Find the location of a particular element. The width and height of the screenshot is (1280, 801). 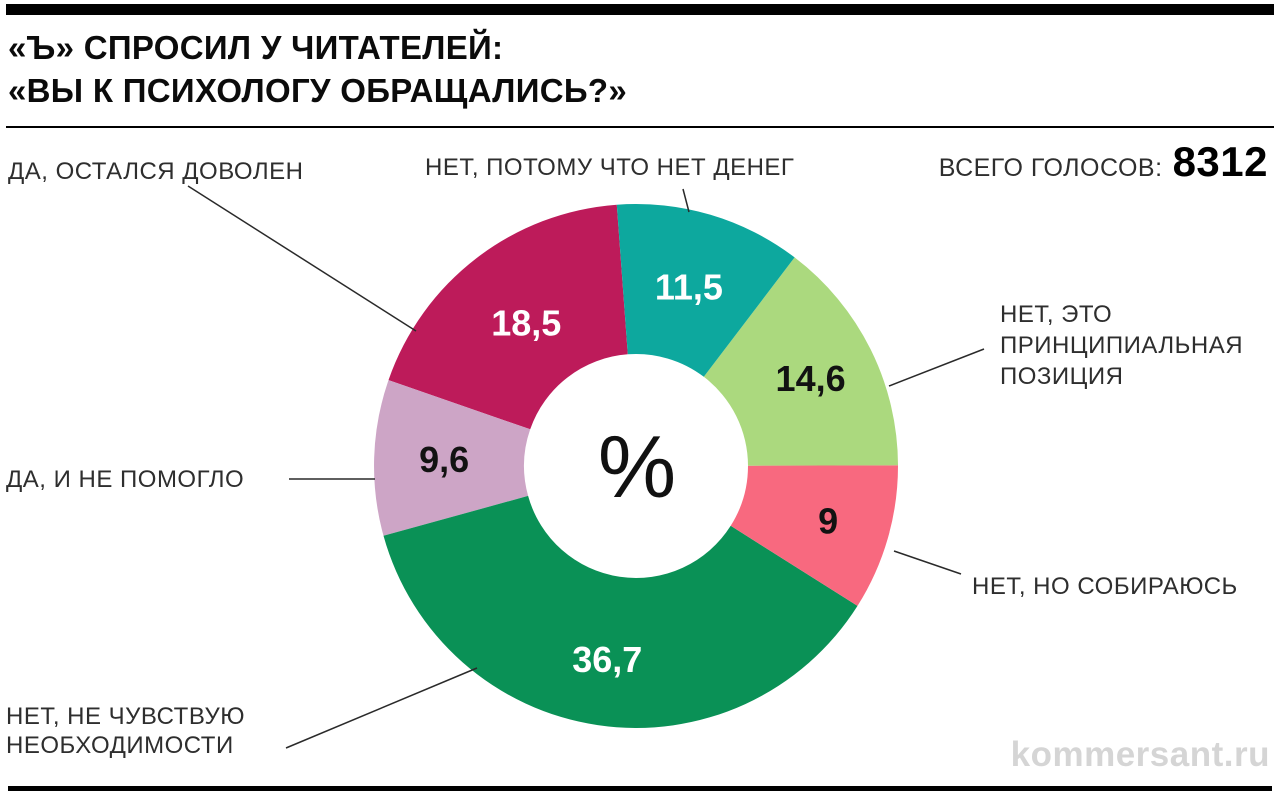

donut-slice-satisfied is located at coordinates (508, 317).